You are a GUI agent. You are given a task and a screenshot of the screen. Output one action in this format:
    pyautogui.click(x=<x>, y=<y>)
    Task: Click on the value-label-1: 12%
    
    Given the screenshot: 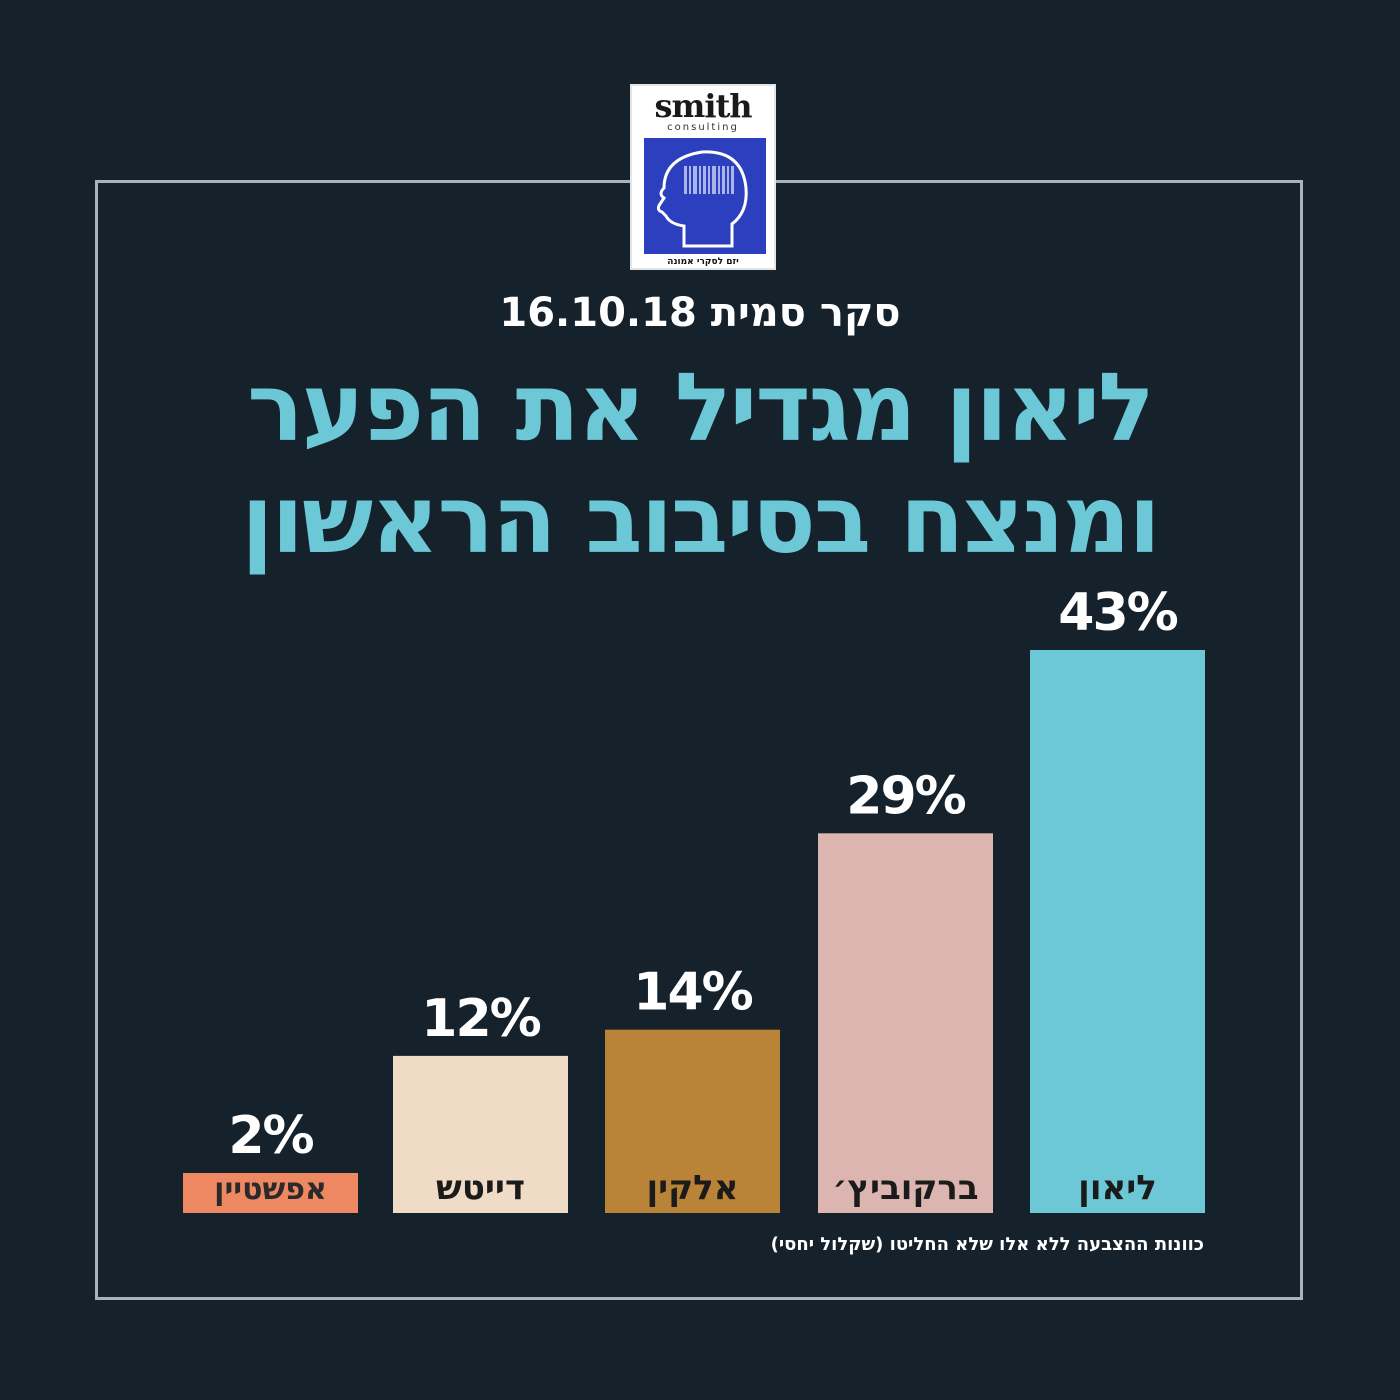 What is the action you would take?
    pyautogui.click(x=480, y=1019)
    